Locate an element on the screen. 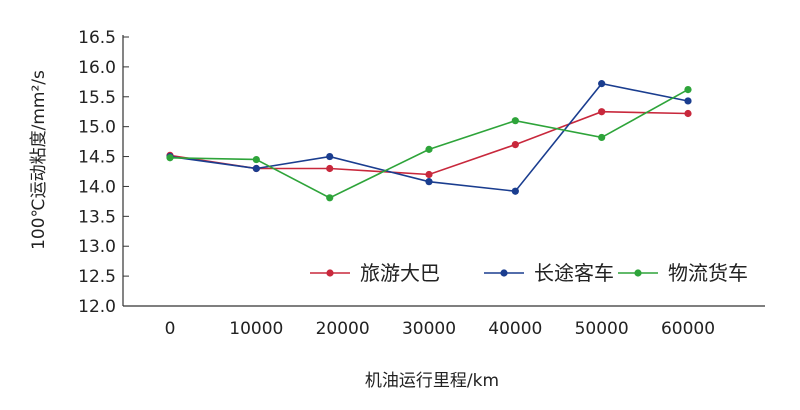 This screenshot has width=800, height=410. y-tick-label: 12.0 is located at coordinates (97, 307).